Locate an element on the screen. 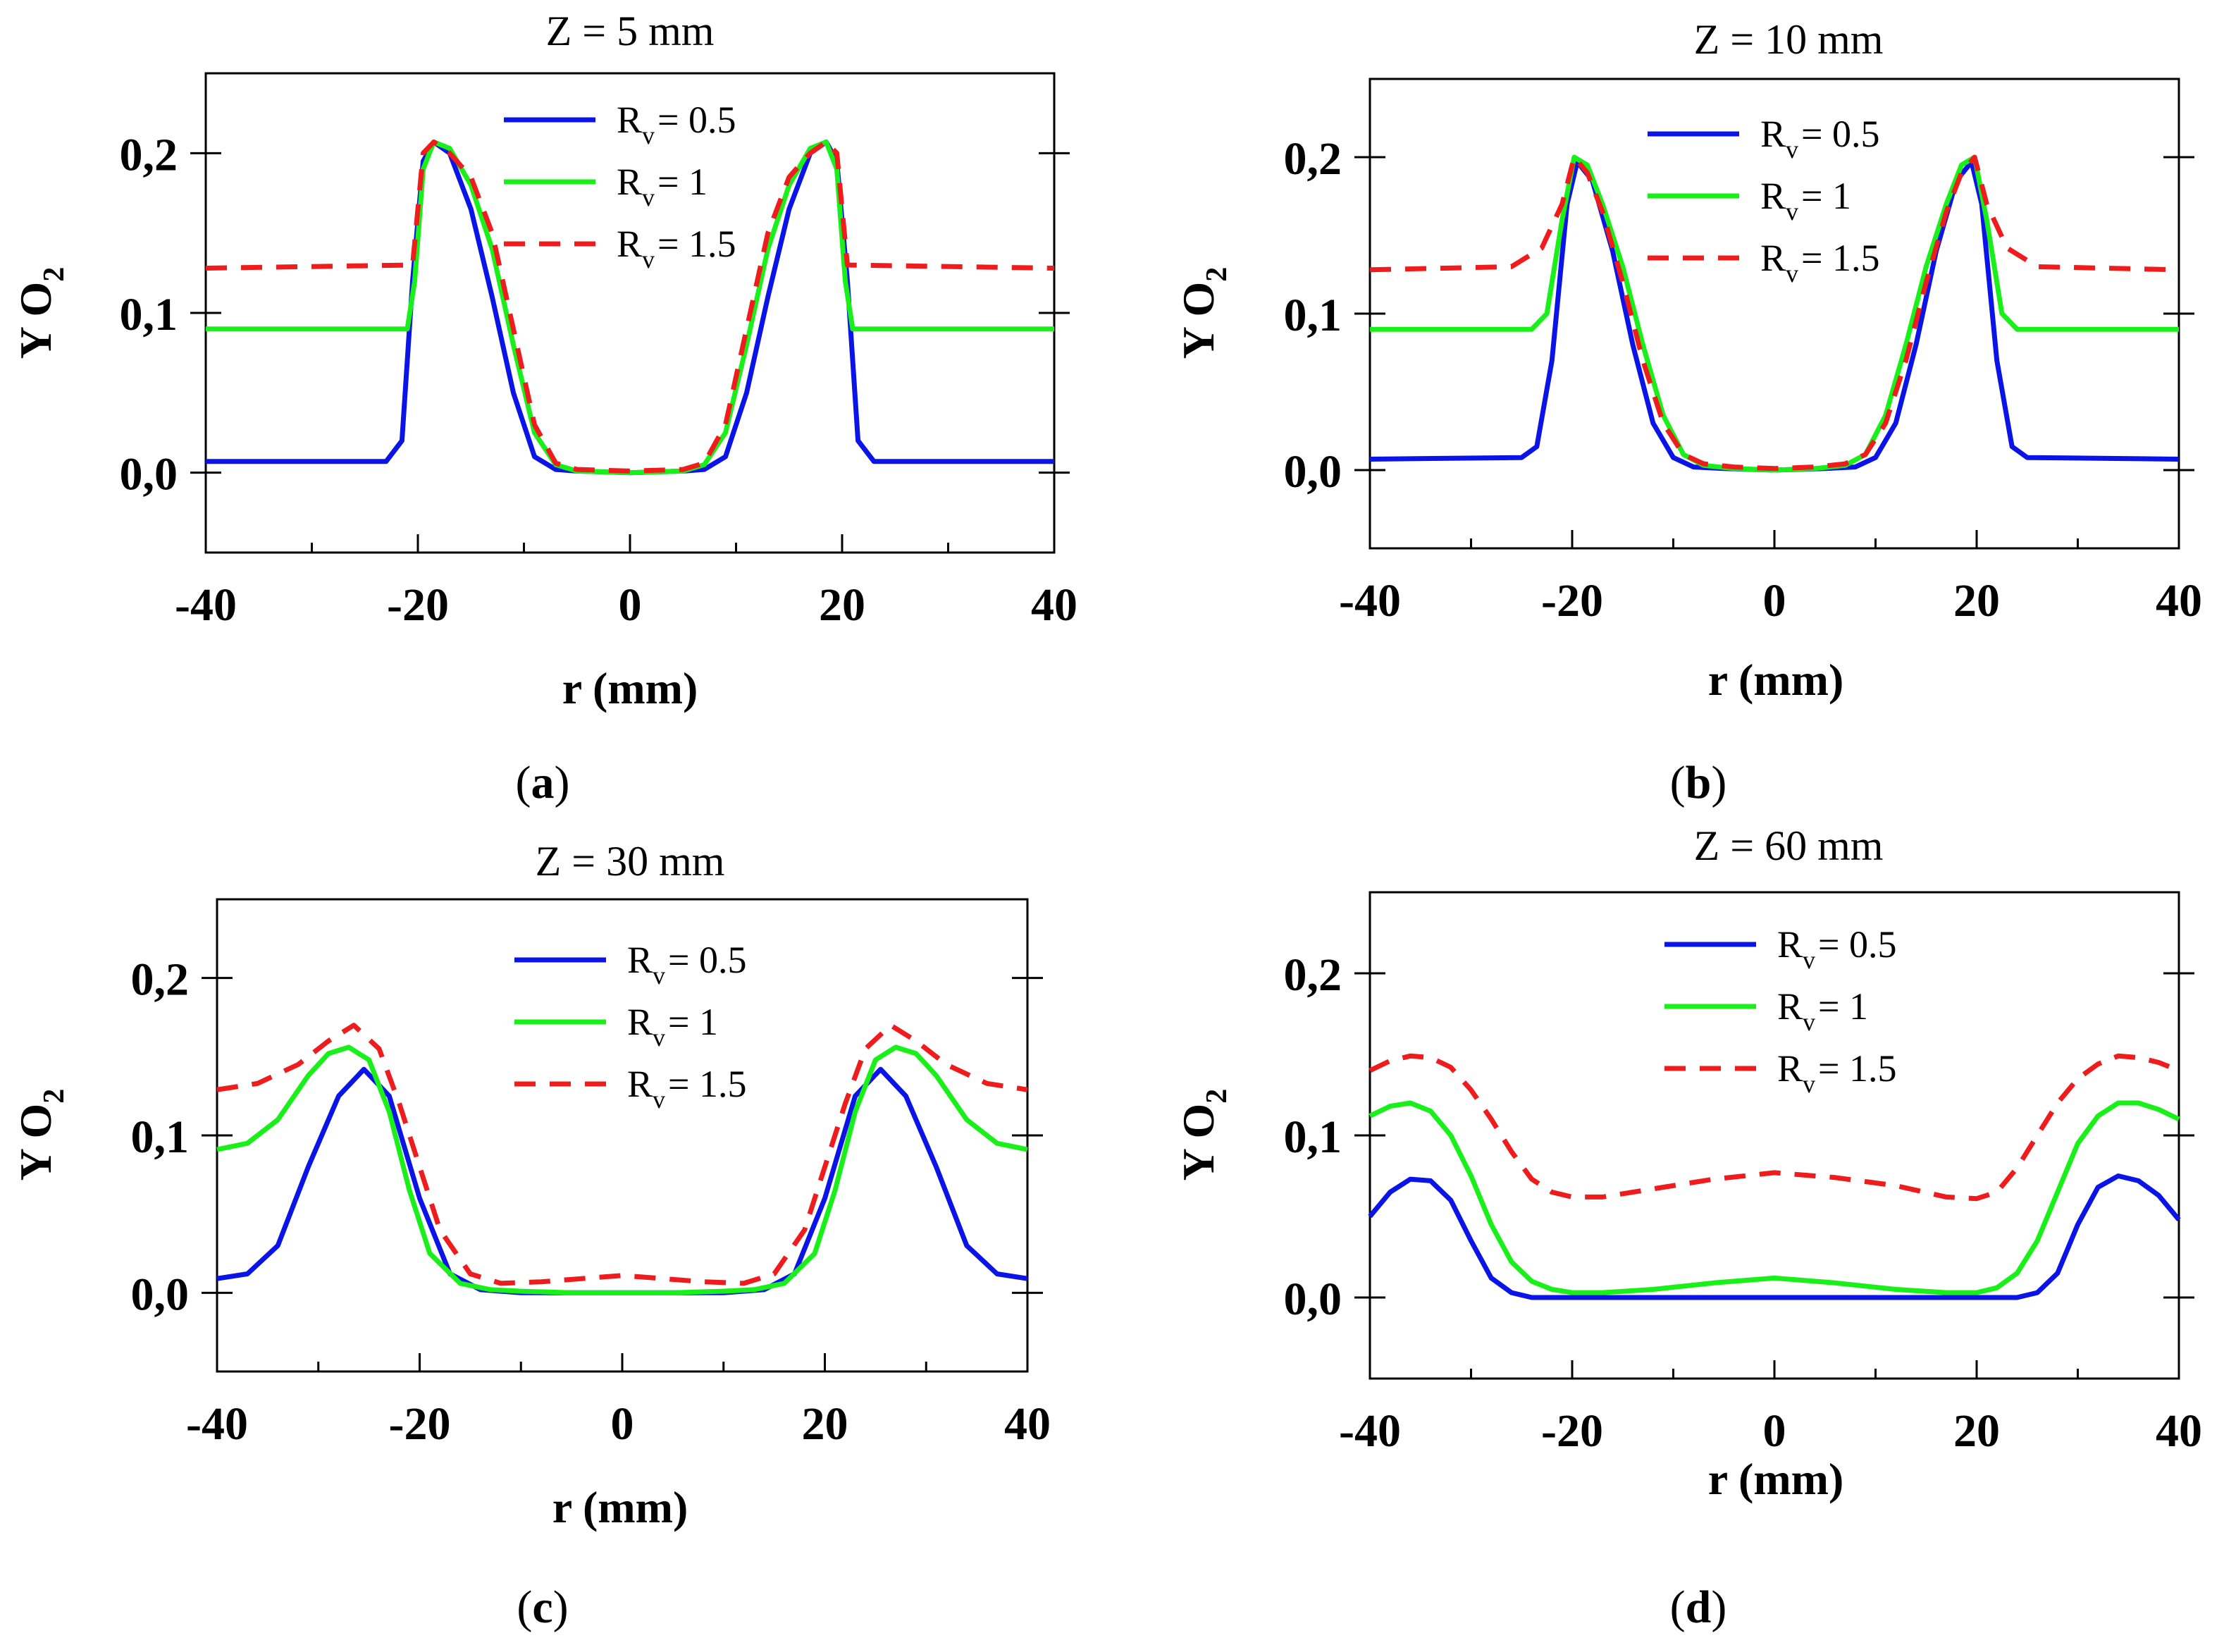 The height and width of the screenshot is (1652, 2224). panel-a-caption-letter: a is located at coordinates (543, 782).